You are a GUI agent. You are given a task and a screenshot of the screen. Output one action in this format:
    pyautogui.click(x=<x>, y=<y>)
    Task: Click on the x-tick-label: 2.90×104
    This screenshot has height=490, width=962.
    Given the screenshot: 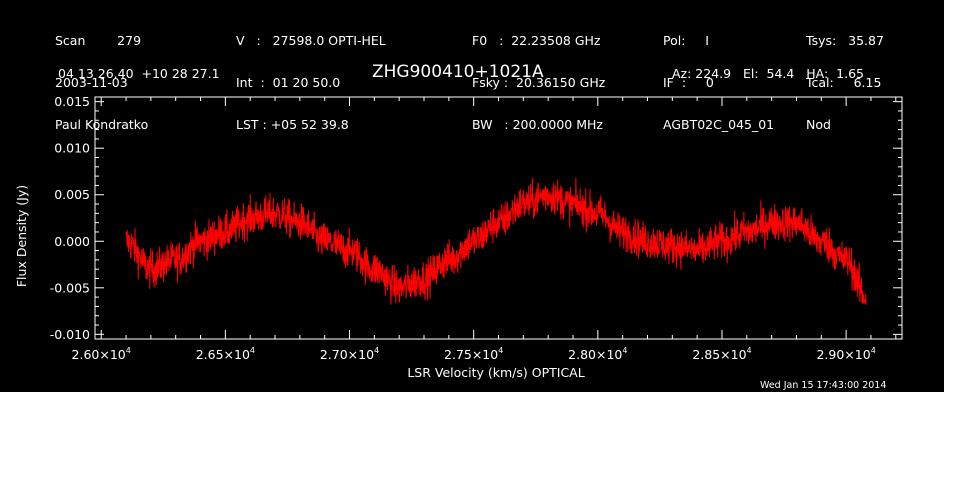 What is the action you would take?
    pyautogui.click(x=845, y=354)
    